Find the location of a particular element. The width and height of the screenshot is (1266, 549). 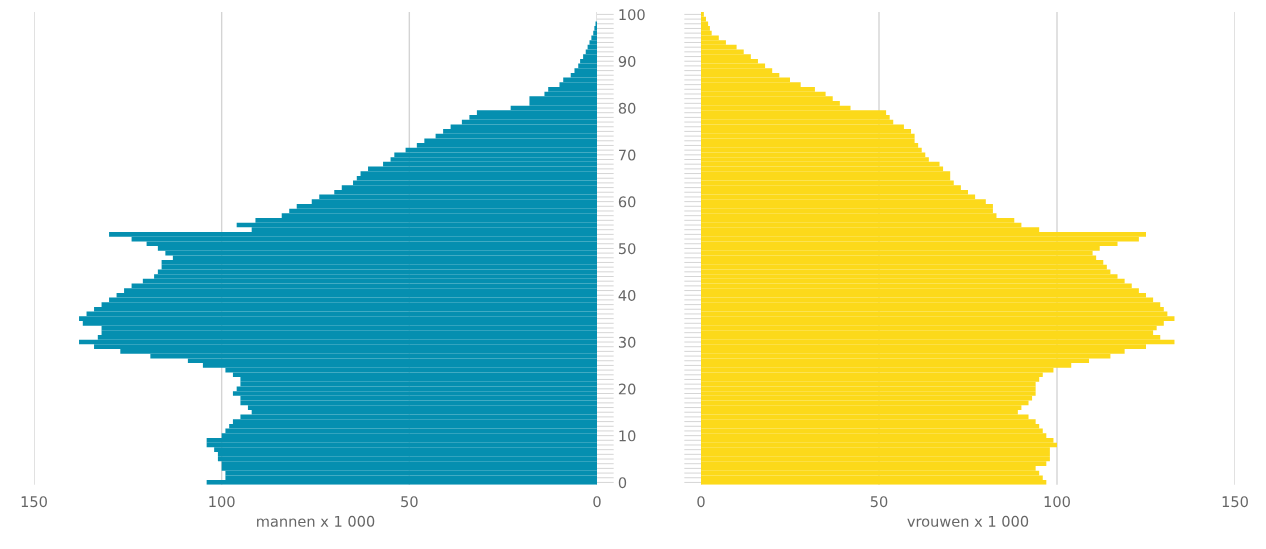

y-tick-label: 100 is located at coordinates (632, 15).